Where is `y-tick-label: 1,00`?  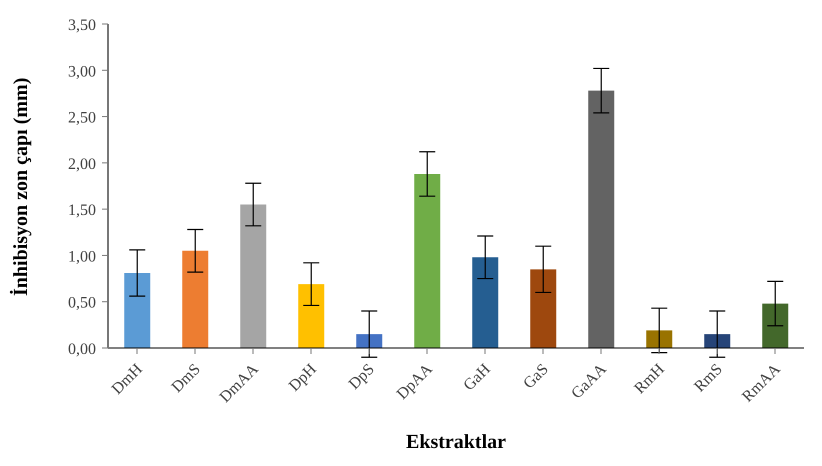 y-tick-label: 1,00 is located at coordinates (82, 257).